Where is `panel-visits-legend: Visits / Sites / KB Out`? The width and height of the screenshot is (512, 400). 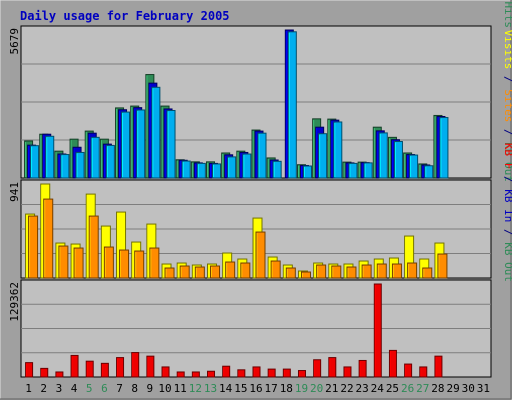 panel-visits-legend: Visits / Sites / KB Out is located at coordinates (507, 106).